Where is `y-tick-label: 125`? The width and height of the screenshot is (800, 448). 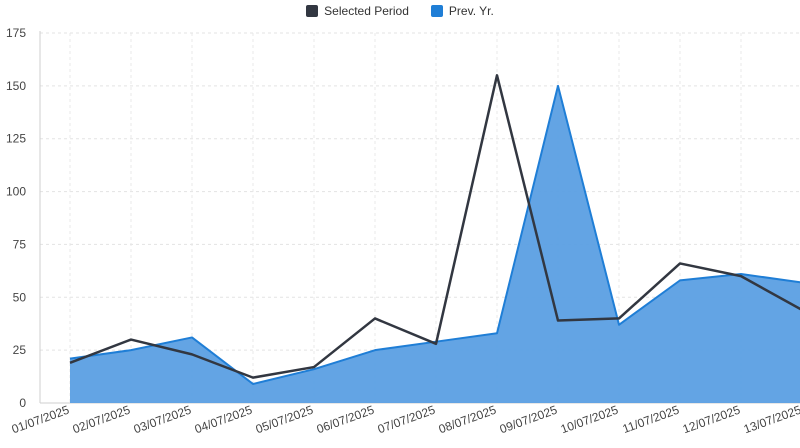 y-tick-label: 125 is located at coordinates (16, 139).